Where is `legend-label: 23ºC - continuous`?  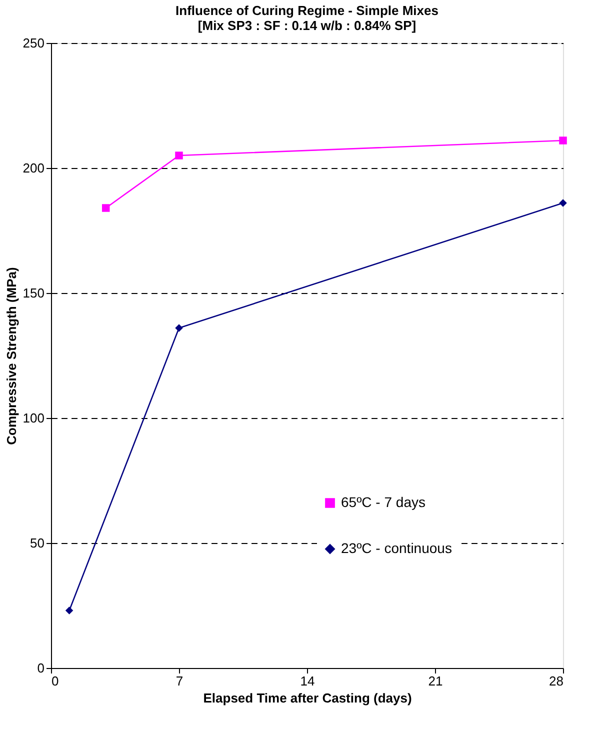
legend-label: 23ºC - continuous is located at coordinates (396, 548).